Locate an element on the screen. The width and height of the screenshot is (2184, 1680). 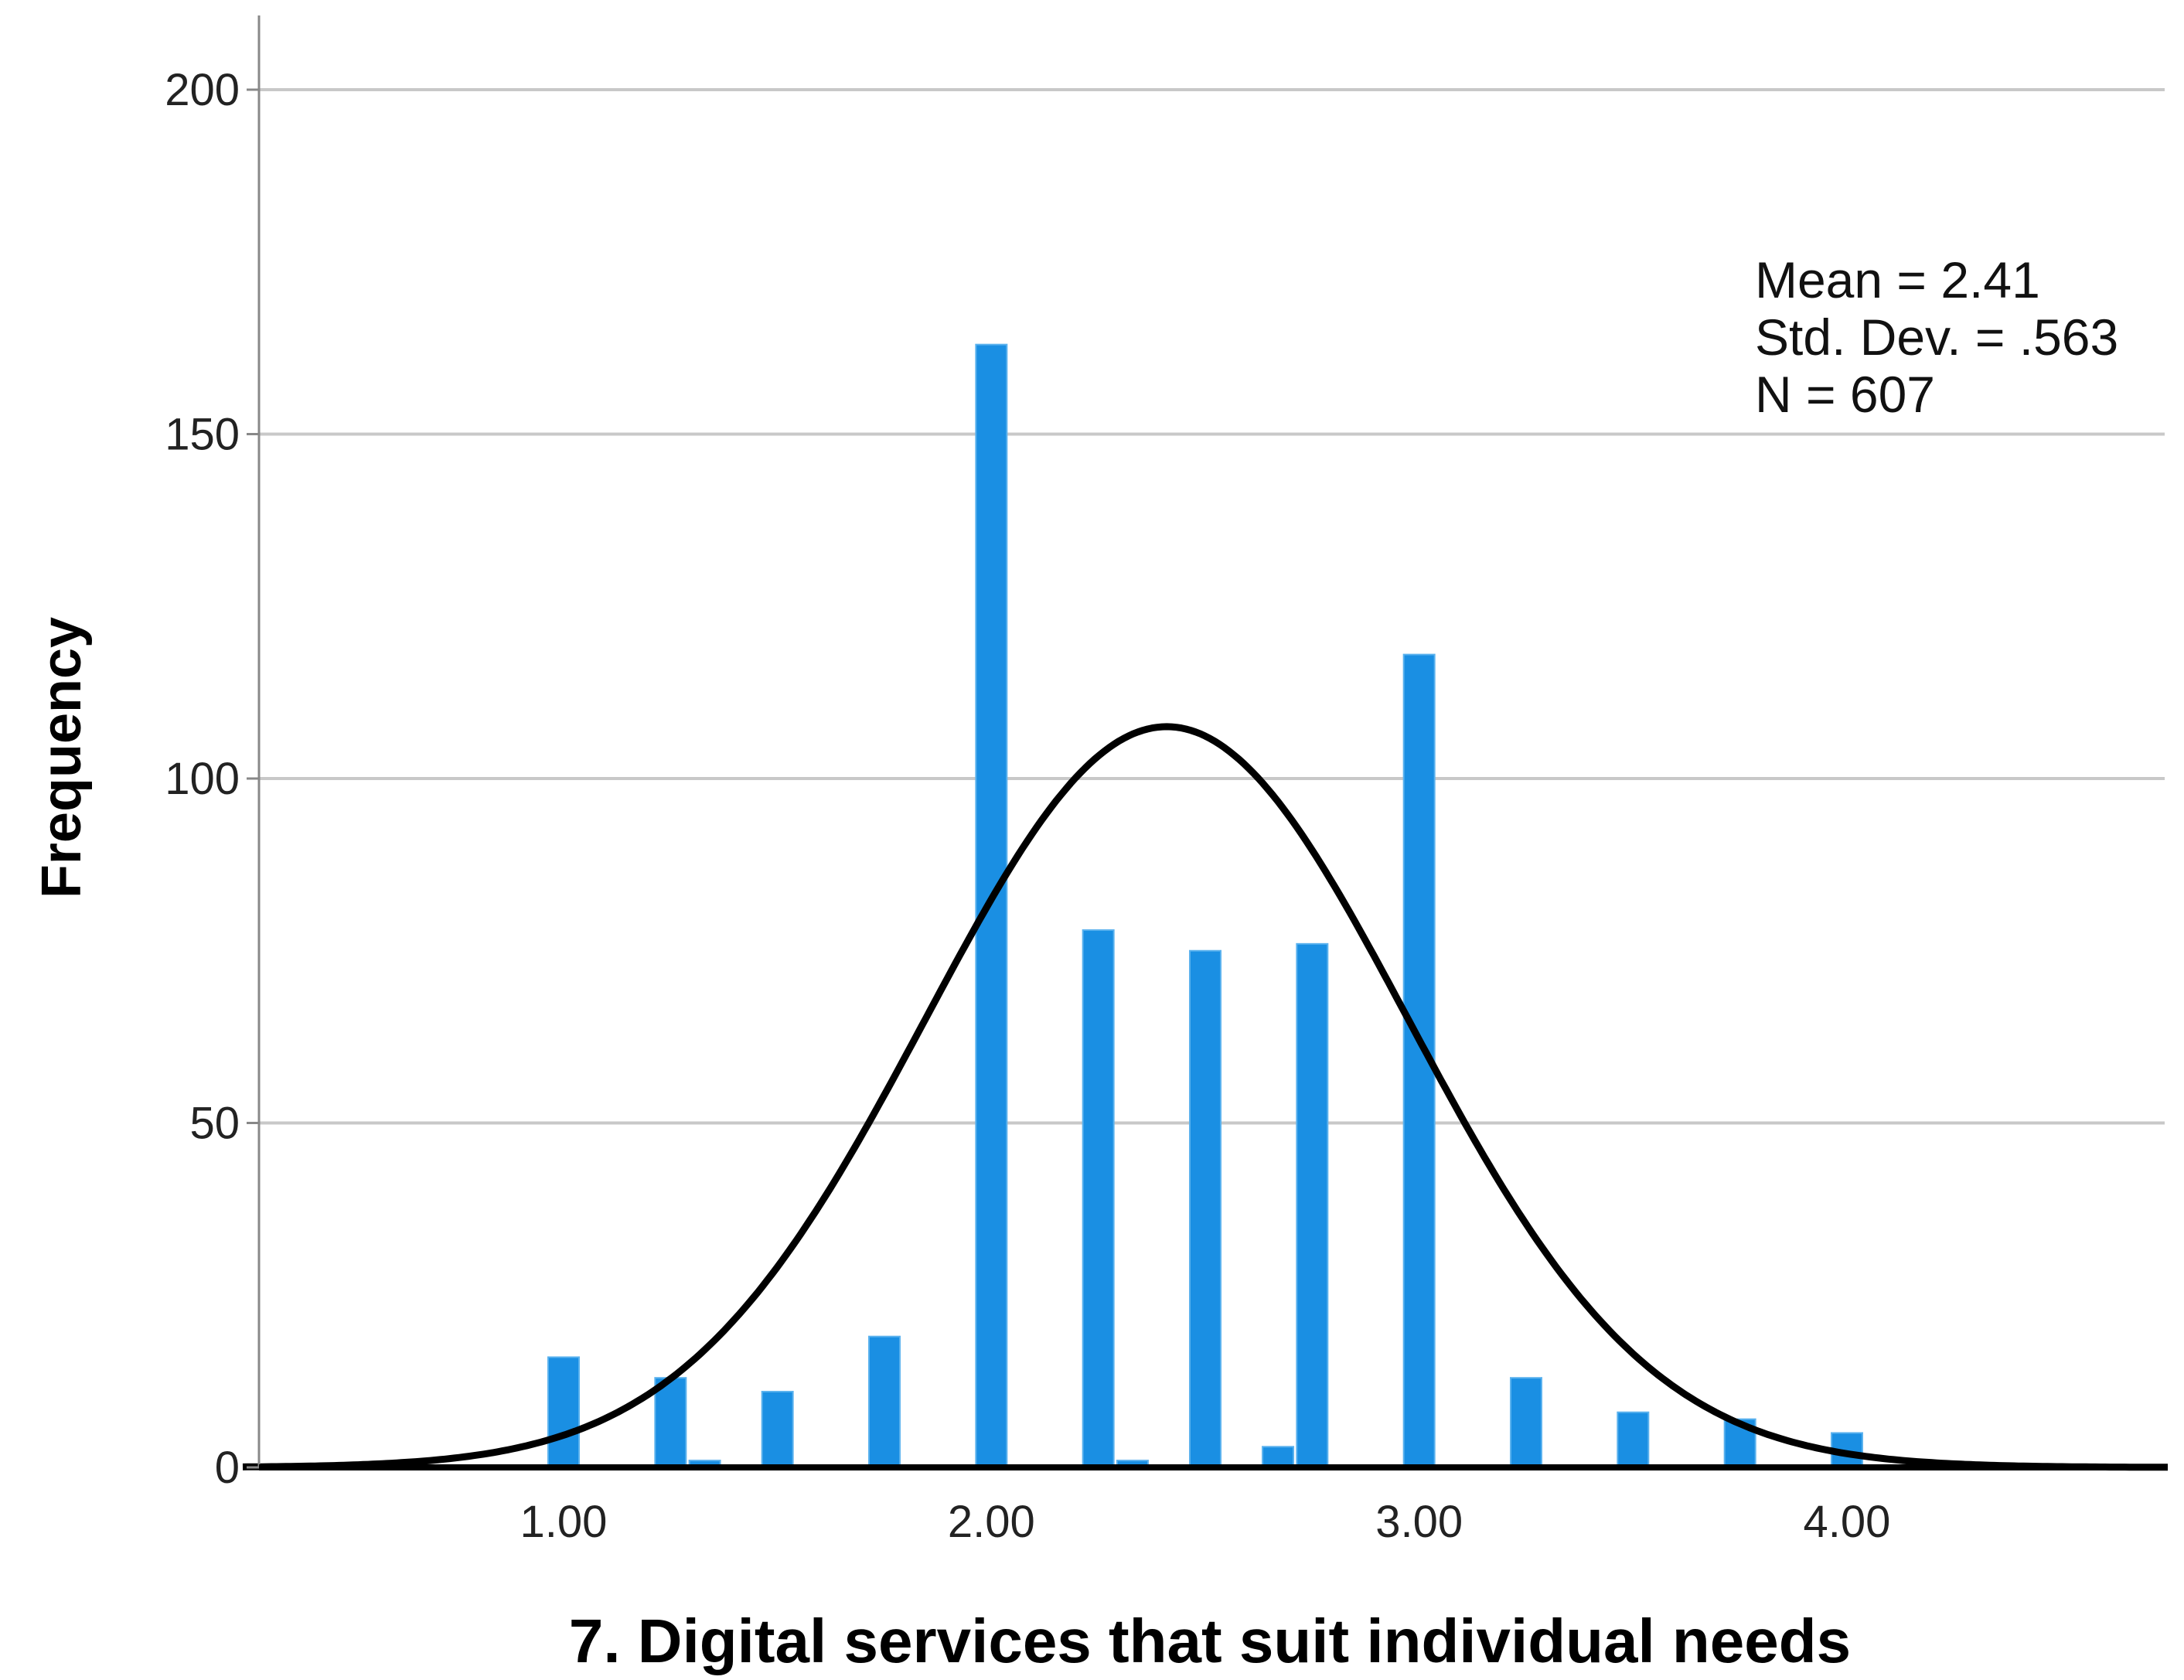
y-tick-labels: 0 50 100 150 200 is located at coordinates (212, 779).